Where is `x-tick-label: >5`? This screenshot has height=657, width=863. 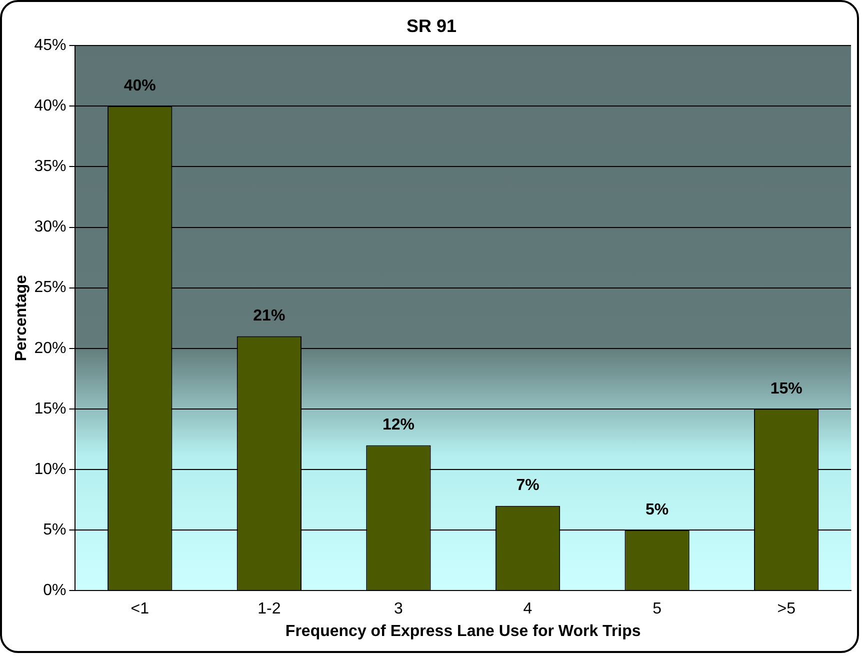 x-tick-label: >5 is located at coordinates (786, 609).